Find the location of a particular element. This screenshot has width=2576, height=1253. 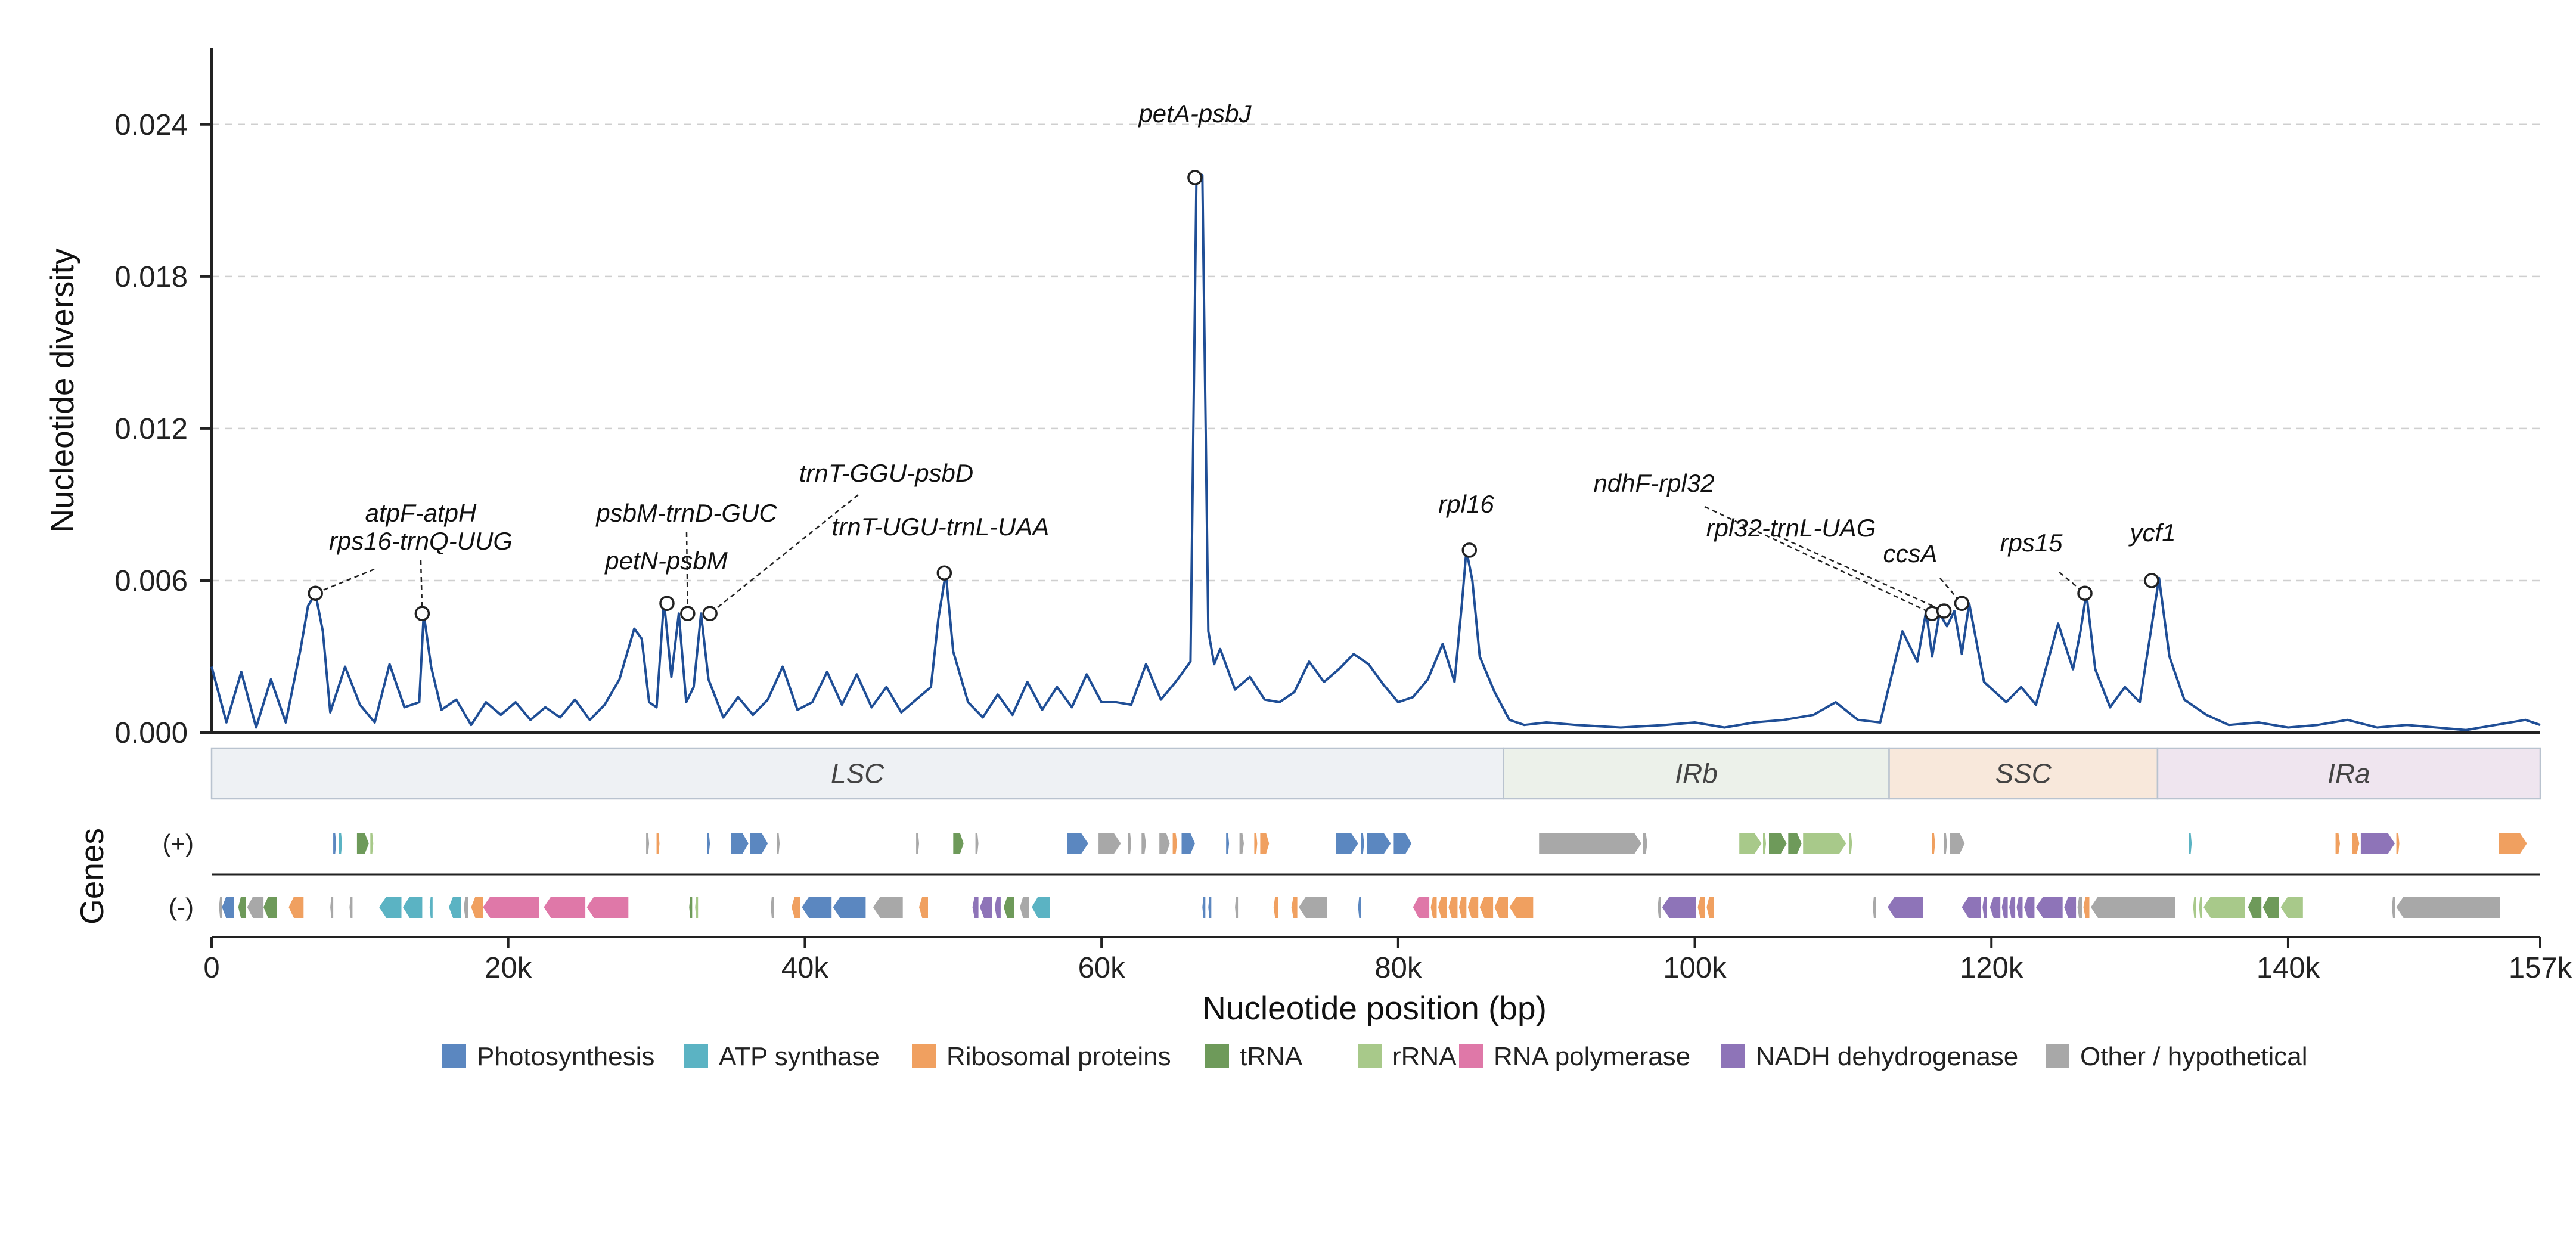

legend-label: tRNA is located at coordinates (1271, 1056).